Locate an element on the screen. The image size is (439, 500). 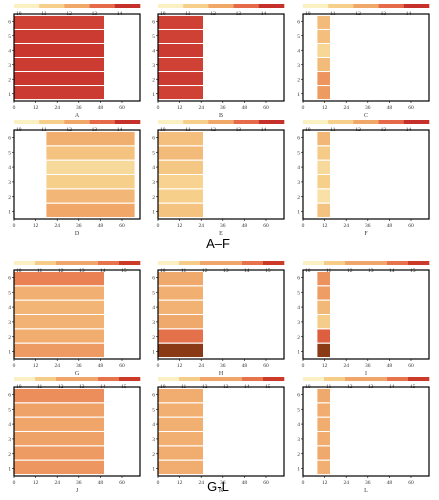
legend-tick-label: 10 is located at coordinates (163, 271).